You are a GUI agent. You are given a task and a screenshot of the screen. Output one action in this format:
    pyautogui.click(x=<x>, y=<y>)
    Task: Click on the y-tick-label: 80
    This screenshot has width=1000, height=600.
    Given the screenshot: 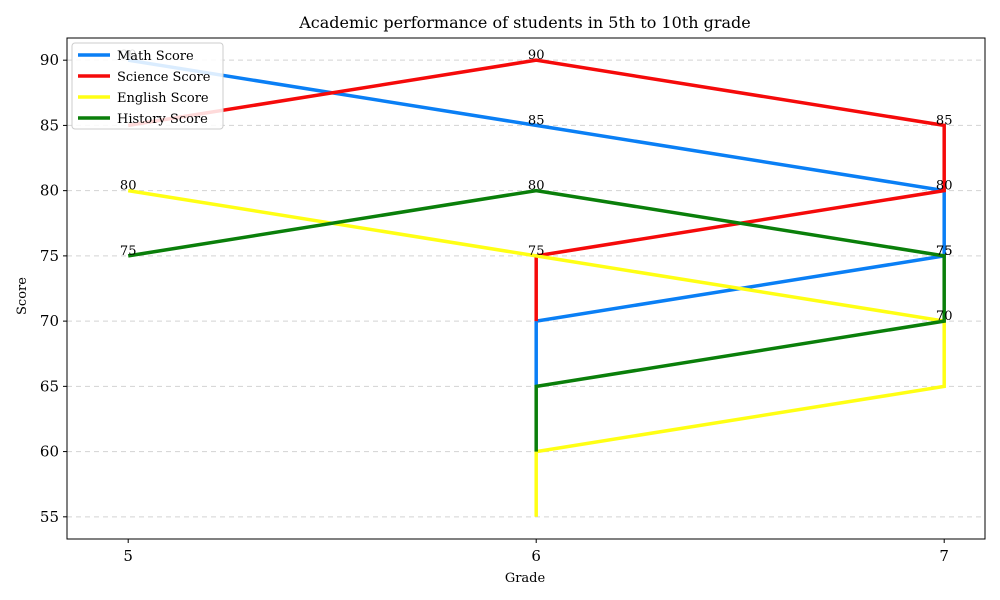 What is the action you would take?
    pyautogui.click(x=49, y=191)
    